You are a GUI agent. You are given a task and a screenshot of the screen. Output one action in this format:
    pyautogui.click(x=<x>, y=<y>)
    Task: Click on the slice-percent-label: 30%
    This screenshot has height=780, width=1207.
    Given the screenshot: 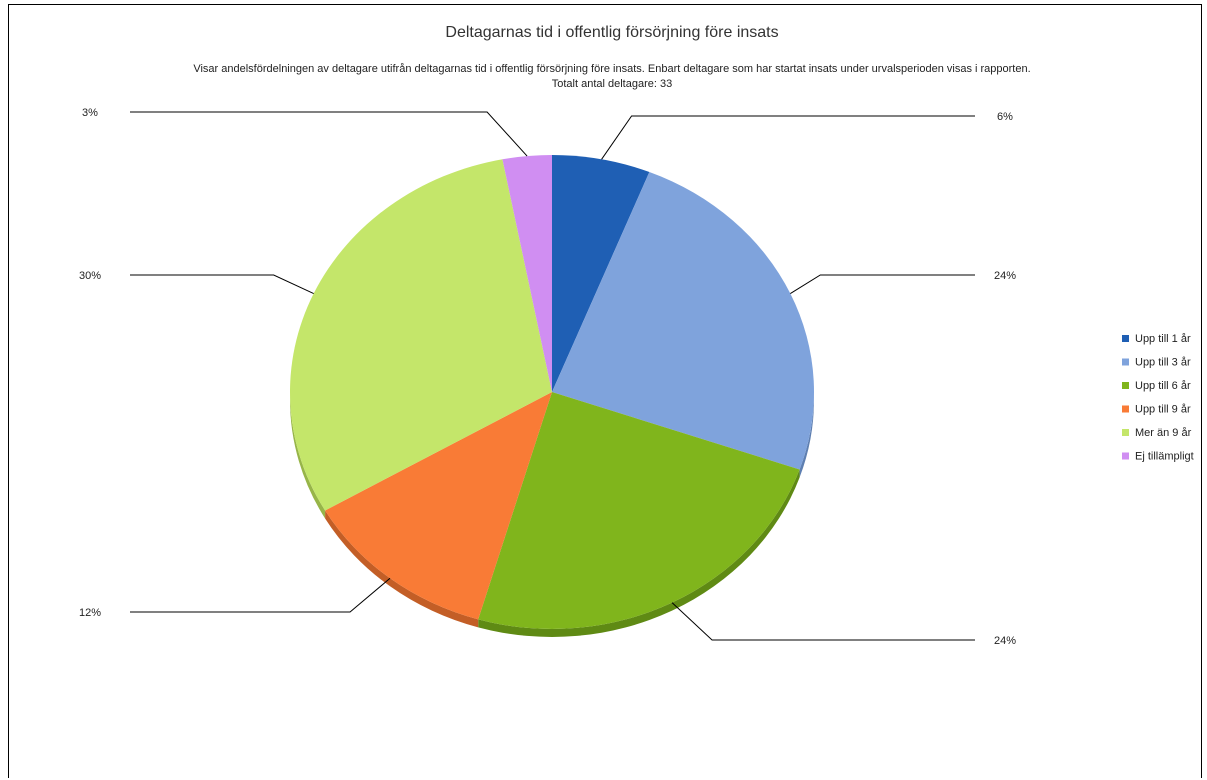 What is the action you would take?
    pyautogui.click(x=90, y=276)
    